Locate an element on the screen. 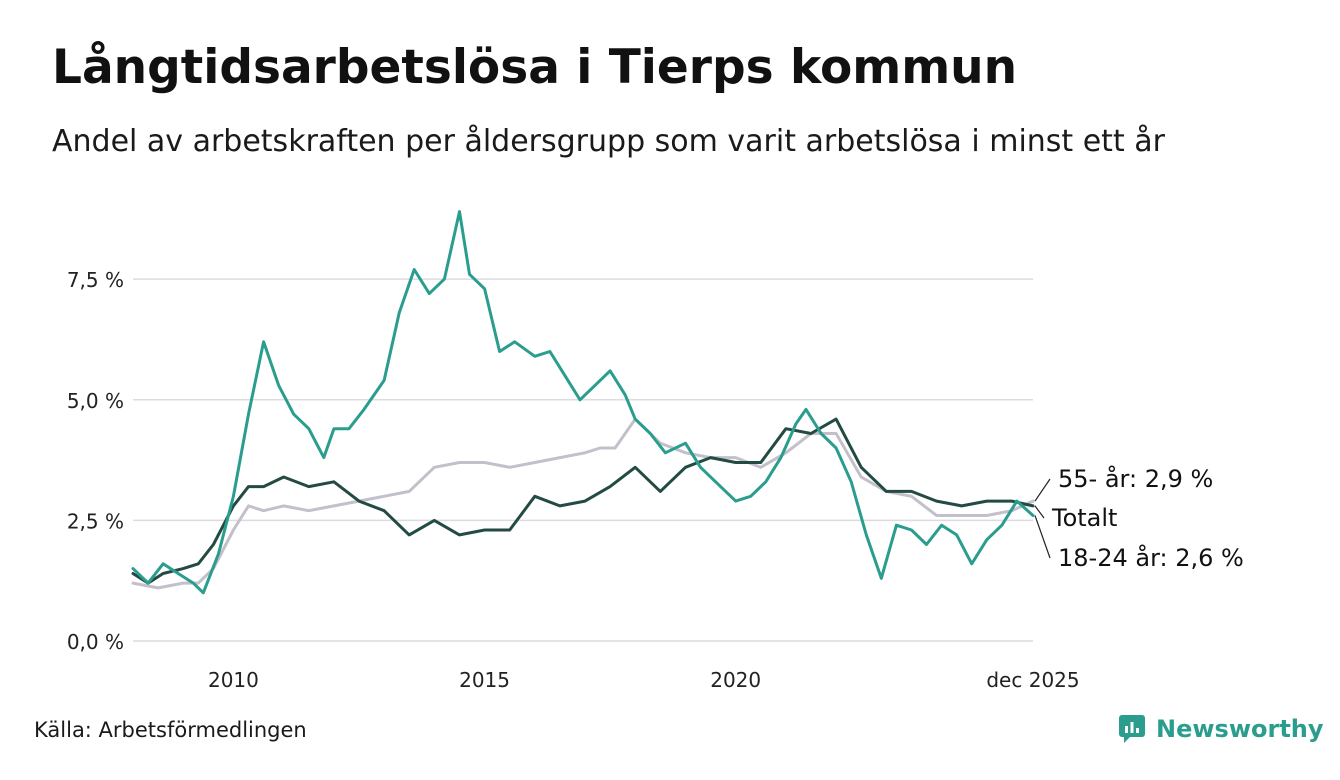 This screenshot has height=780, width=1340. x-tick-label: 2015 is located at coordinates (484, 680).